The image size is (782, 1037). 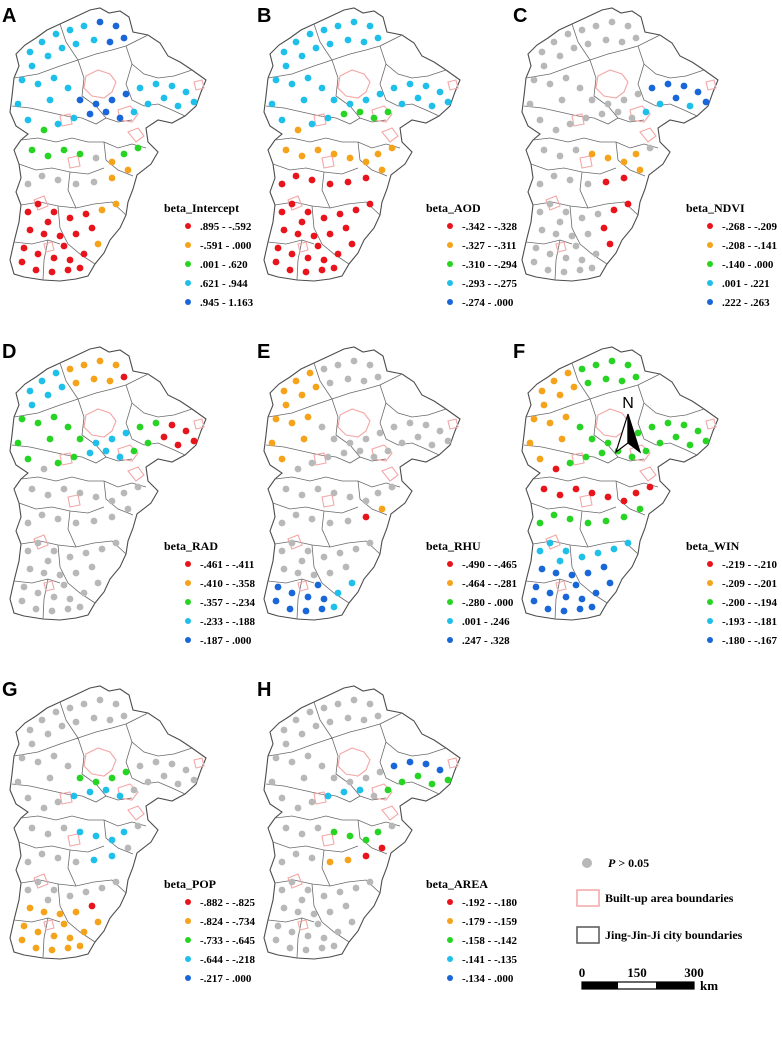 I want to click on region-boundaries, so click(x=362, y=822).